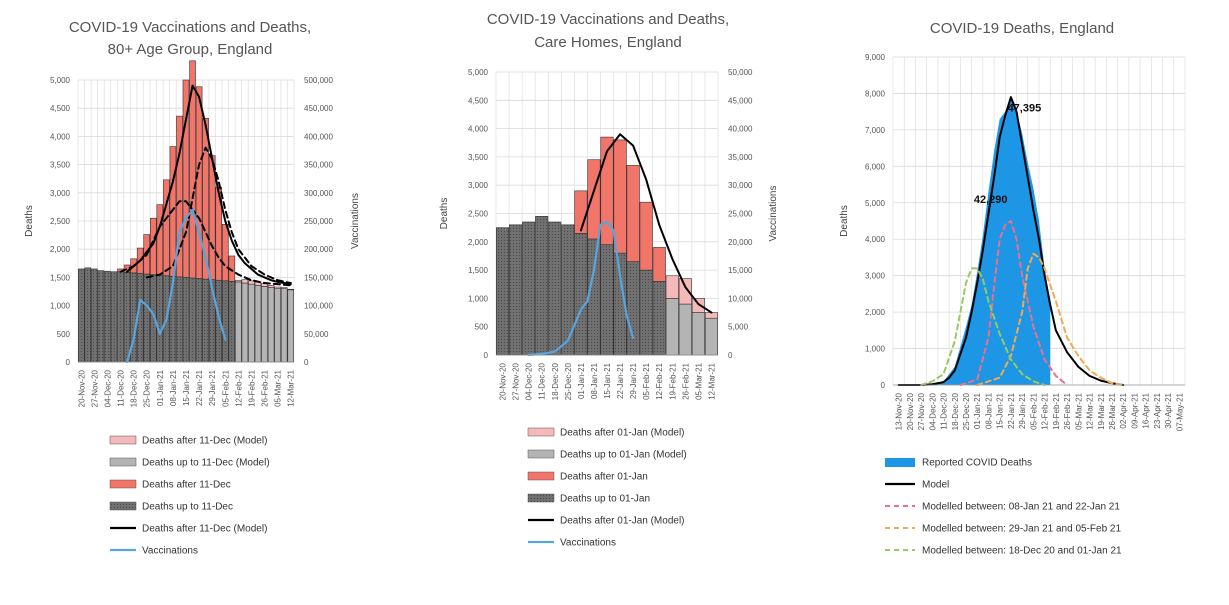 The height and width of the screenshot is (605, 1229). I want to click on legend-label: Vaccinations, so click(588, 543).